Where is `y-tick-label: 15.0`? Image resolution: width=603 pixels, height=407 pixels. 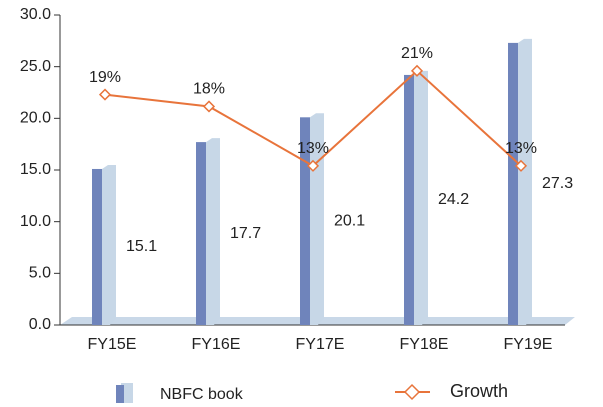
y-tick-label: 15.0 is located at coordinates (35, 169).